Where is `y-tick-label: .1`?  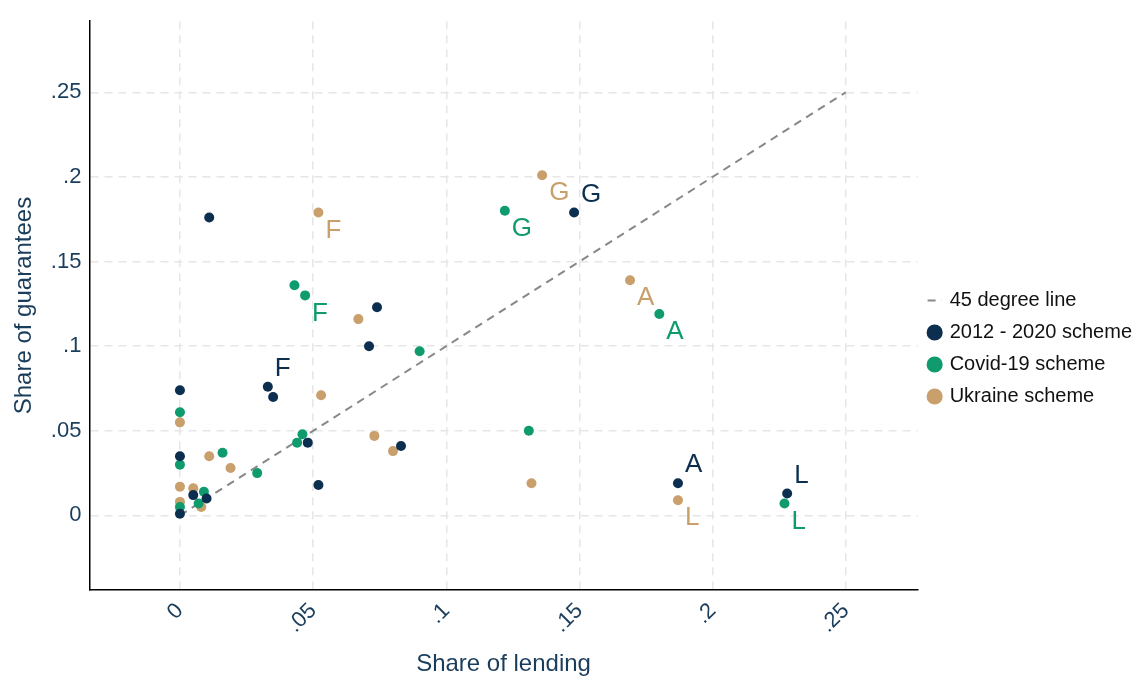 y-tick-label: .1 is located at coordinates (72, 345).